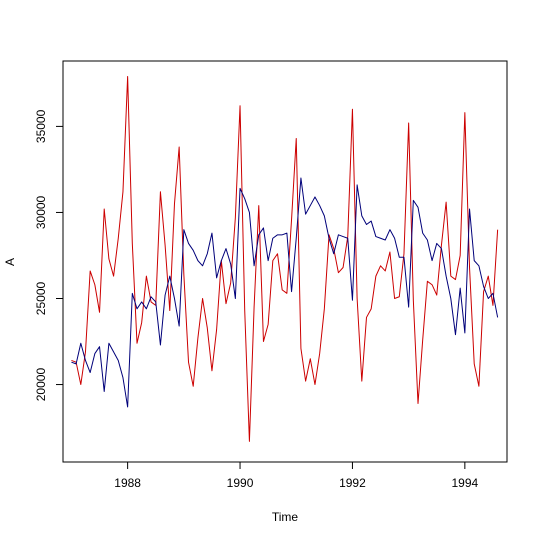 The height and width of the screenshot is (540, 540). I want to click on y-tick-label: 35000, so click(41, 126).